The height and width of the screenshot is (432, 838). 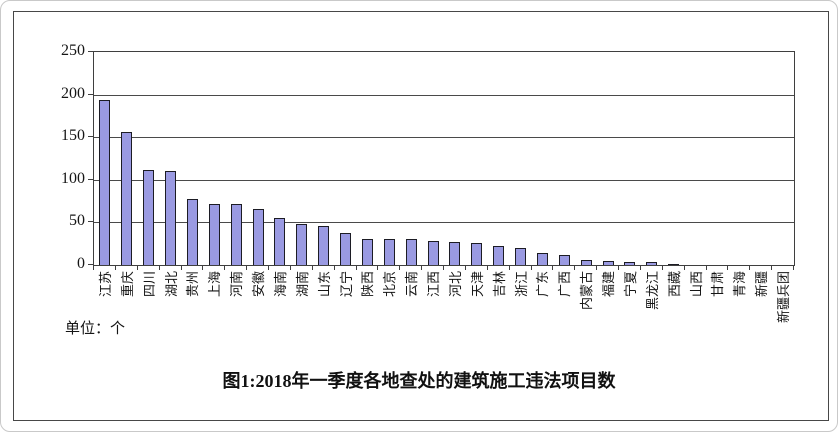 I want to click on x-axis-label: 安徽, so click(x=259, y=284).